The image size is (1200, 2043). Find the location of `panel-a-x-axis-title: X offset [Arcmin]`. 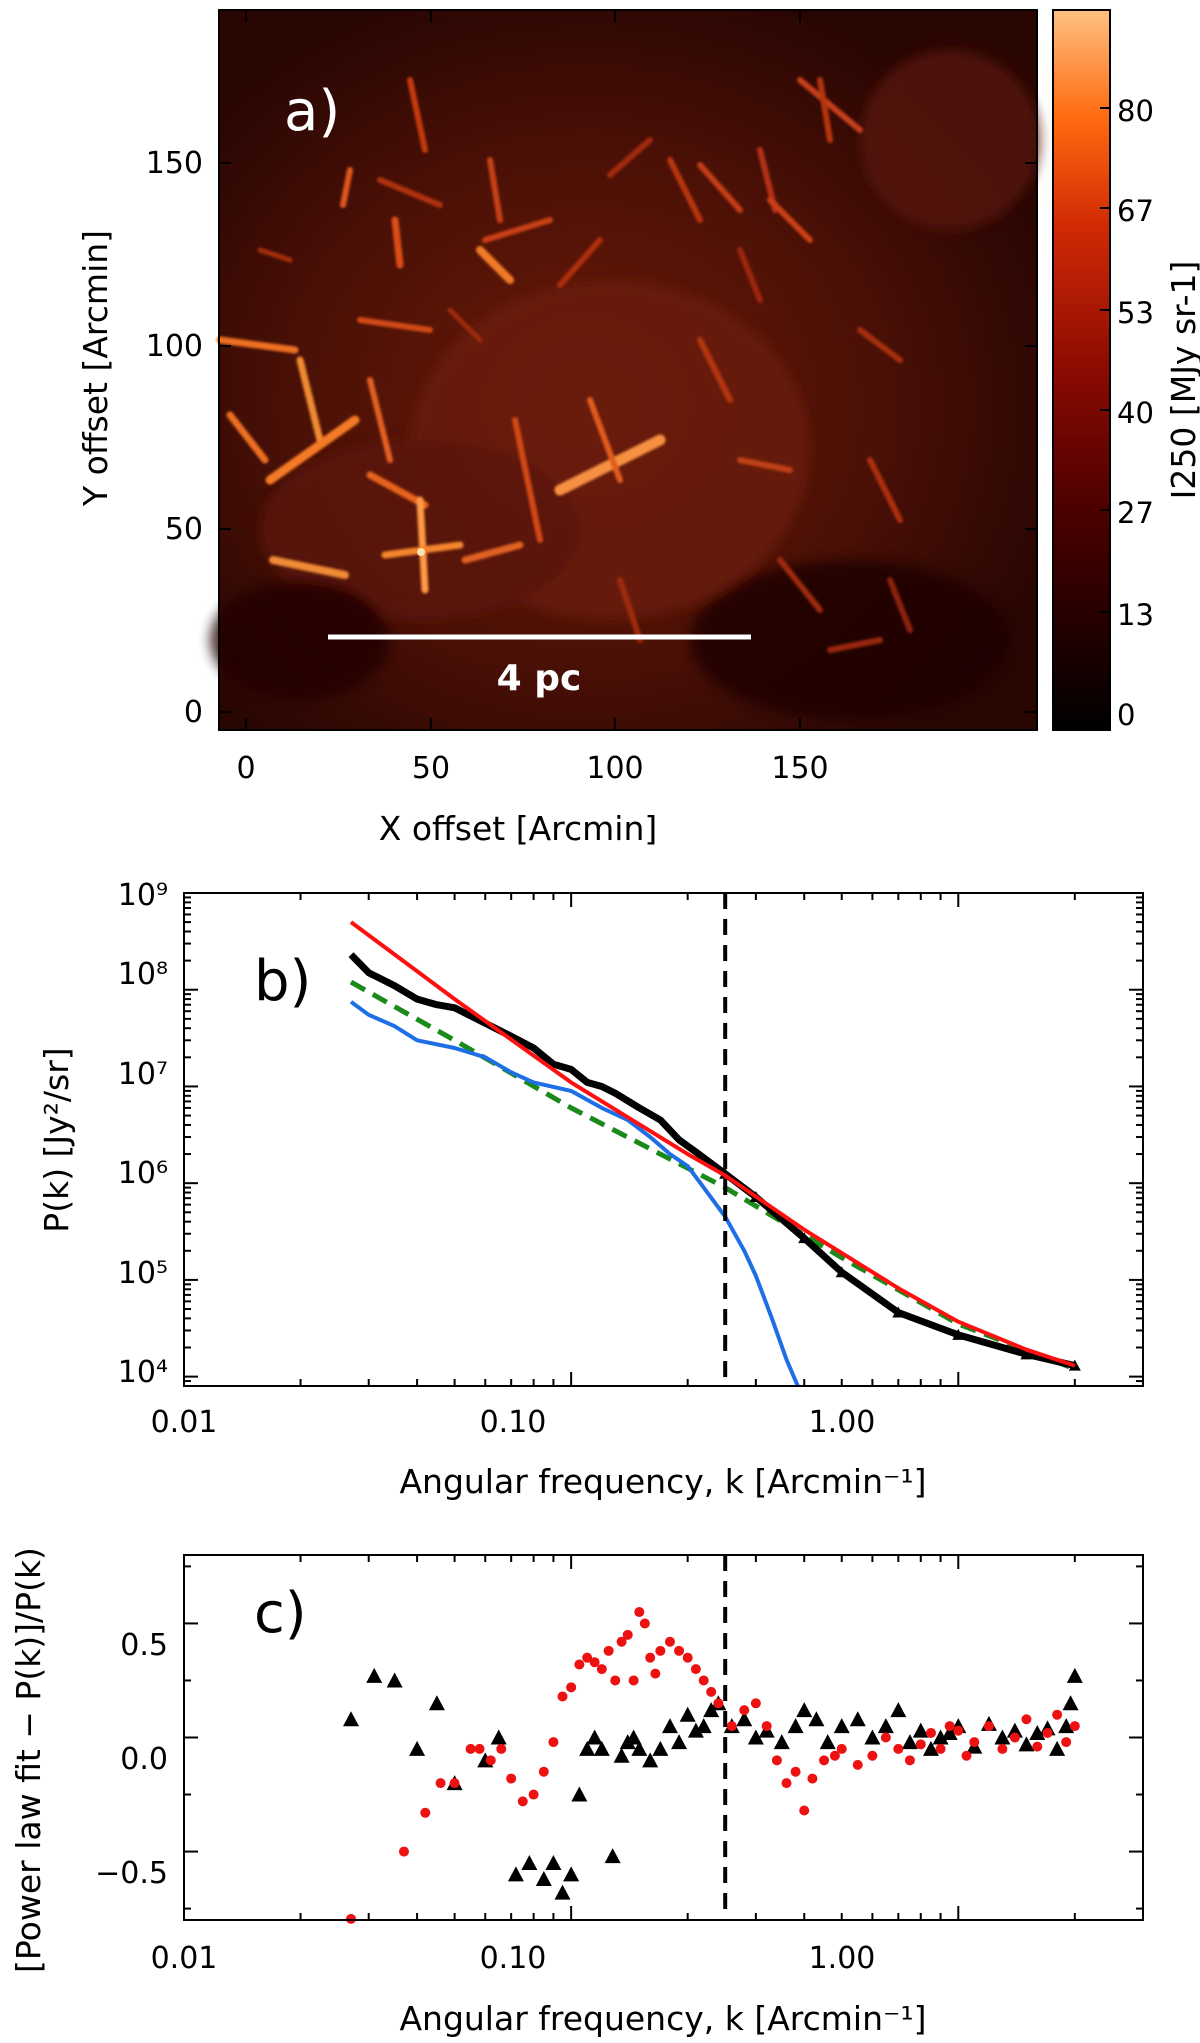

panel-a-x-axis-title: X offset [Arcmin] is located at coordinates (518, 828).